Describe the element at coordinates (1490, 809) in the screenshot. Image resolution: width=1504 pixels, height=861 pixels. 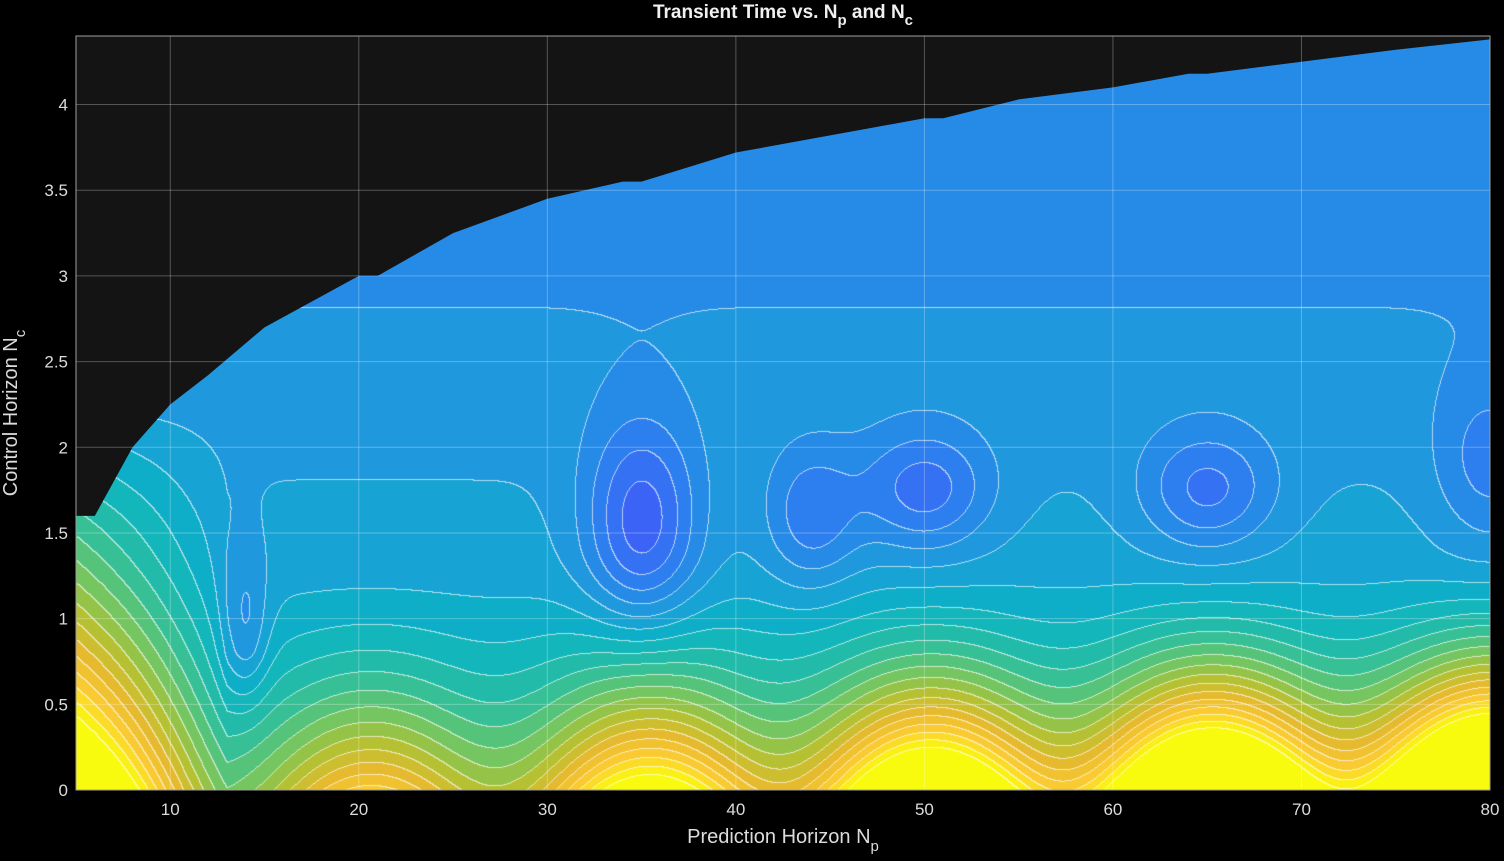
I see `x-tick-label: 80` at that location.